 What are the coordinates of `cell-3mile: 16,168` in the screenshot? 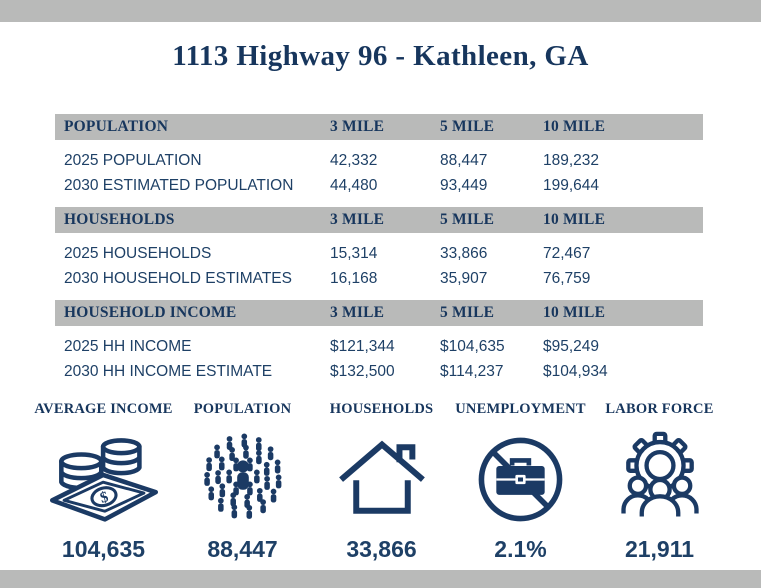 It's located at (354, 278).